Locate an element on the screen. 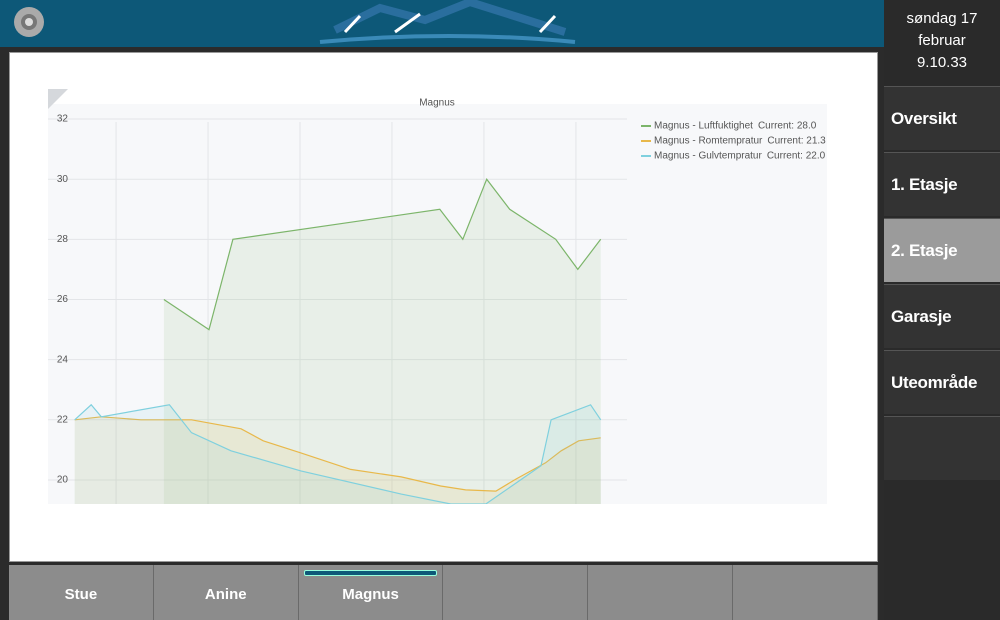 Image resolution: width=1000 pixels, height=620 pixels. legend-current: Current: 21.3 is located at coordinates (796, 141).